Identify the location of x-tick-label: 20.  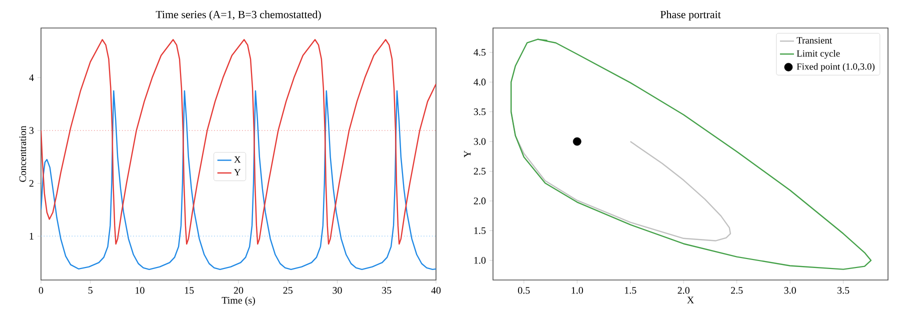
(239, 290).